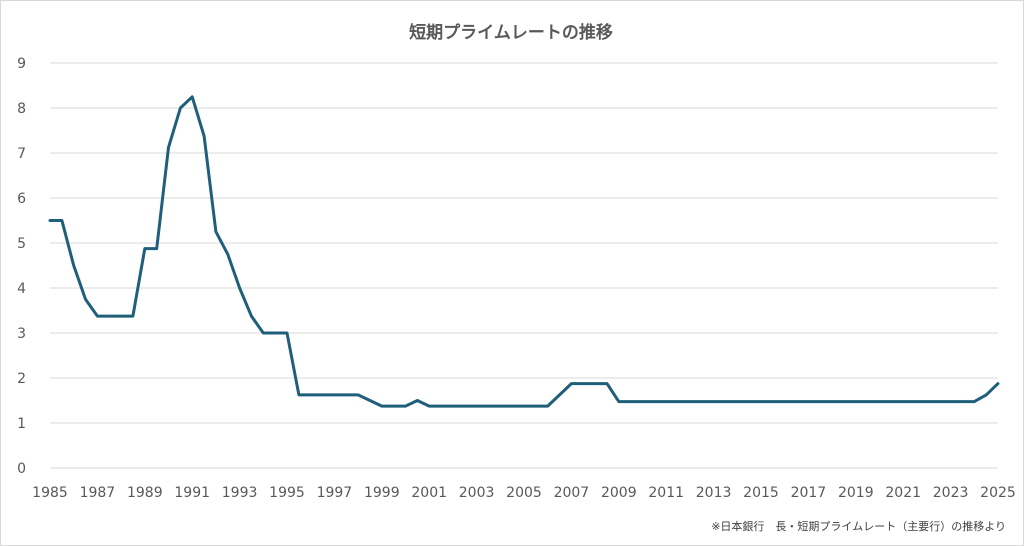 The image size is (1024, 546). What do you see at coordinates (50, 493) in the screenshot?
I see `x-tick-label: 1985` at bounding box center [50, 493].